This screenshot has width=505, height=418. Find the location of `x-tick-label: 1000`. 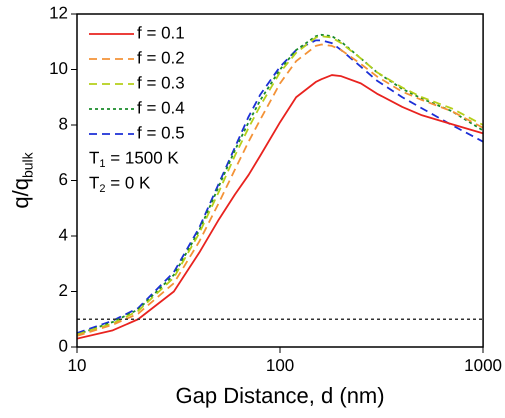

x-tick-label: 1000 is located at coordinates (483, 365).